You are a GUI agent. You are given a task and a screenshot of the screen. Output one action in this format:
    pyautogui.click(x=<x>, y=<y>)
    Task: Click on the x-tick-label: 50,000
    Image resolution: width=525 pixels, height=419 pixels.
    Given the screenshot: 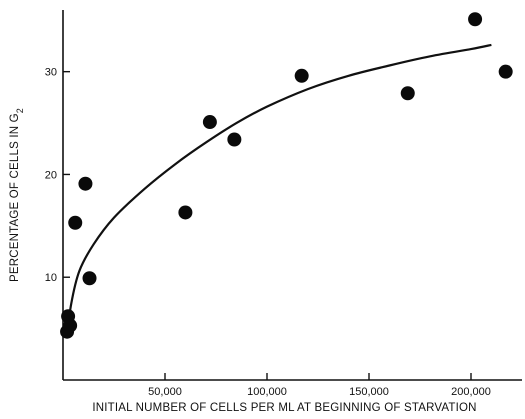 What is the action you would take?
    pyautogui.click(x=165, y=392)
    